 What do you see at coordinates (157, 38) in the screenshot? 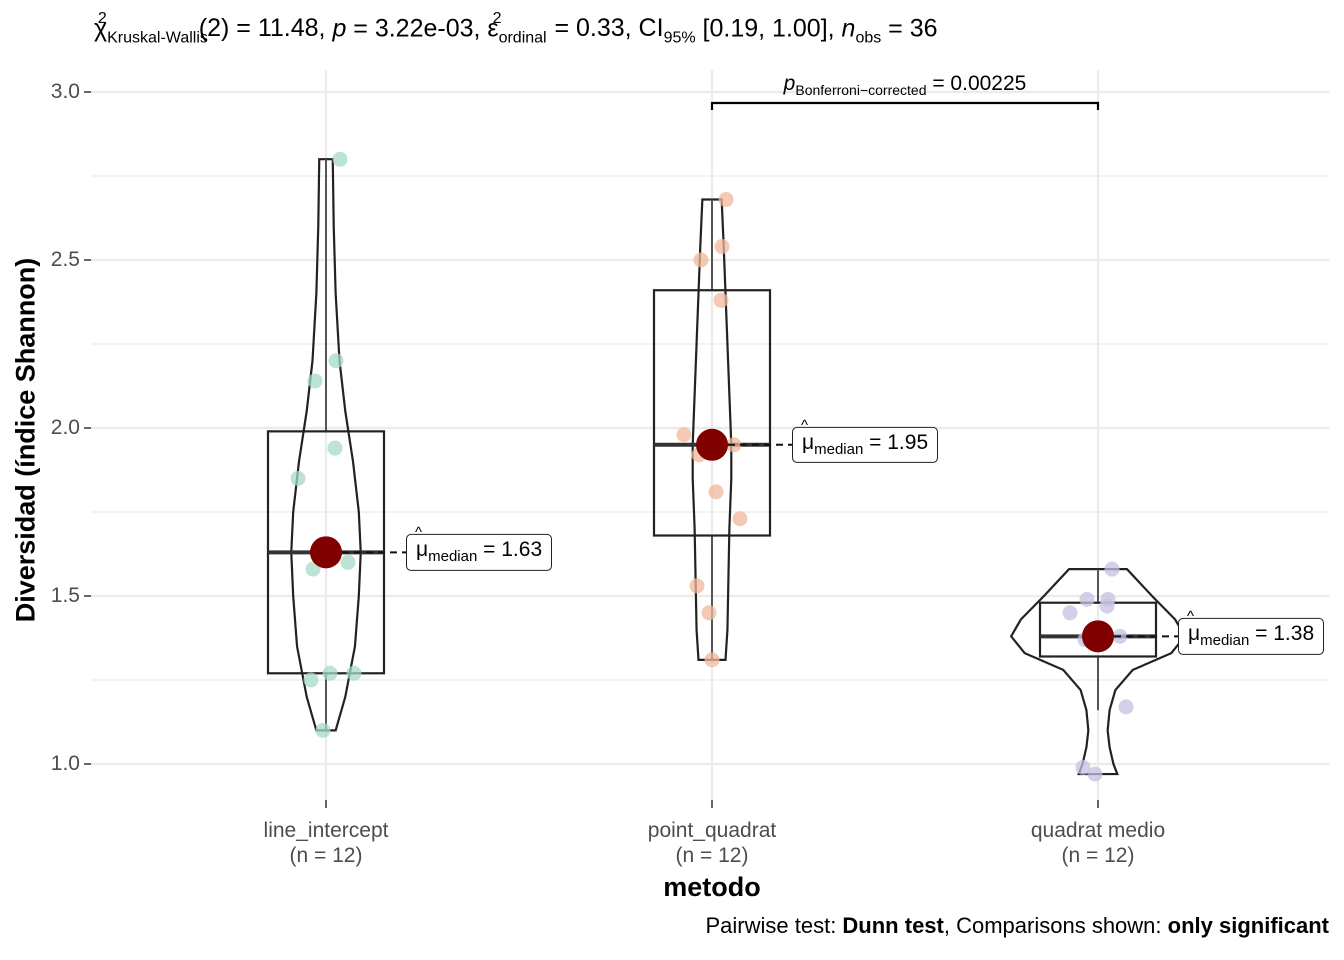
I see `chi-subscript: Kruskal-Wallis` at bounding box center [157, 38].